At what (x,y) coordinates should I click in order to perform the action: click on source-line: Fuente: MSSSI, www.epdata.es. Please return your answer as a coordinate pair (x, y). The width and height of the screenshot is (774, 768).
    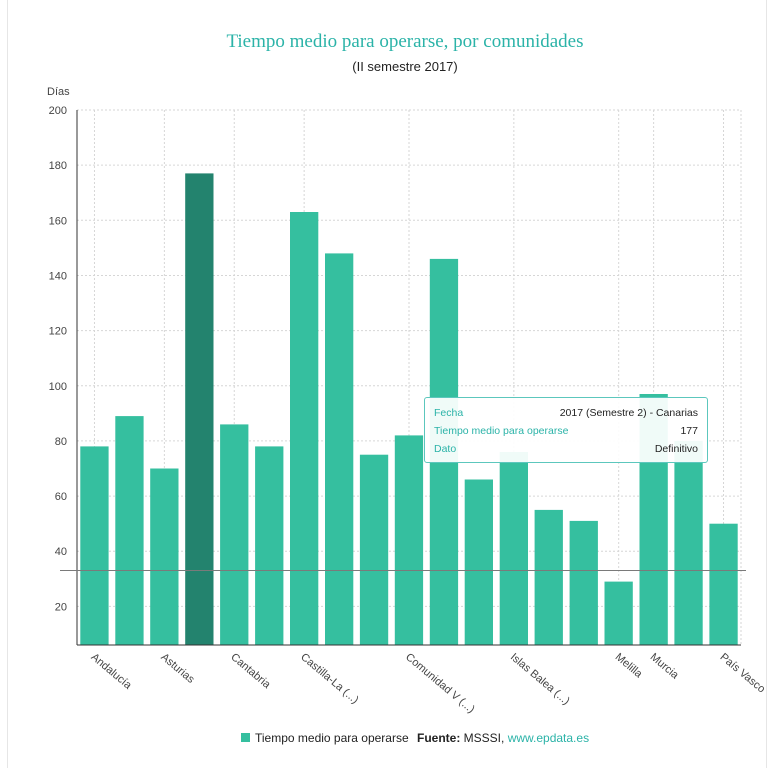
    Looking at the image, I should click on (503, 738).